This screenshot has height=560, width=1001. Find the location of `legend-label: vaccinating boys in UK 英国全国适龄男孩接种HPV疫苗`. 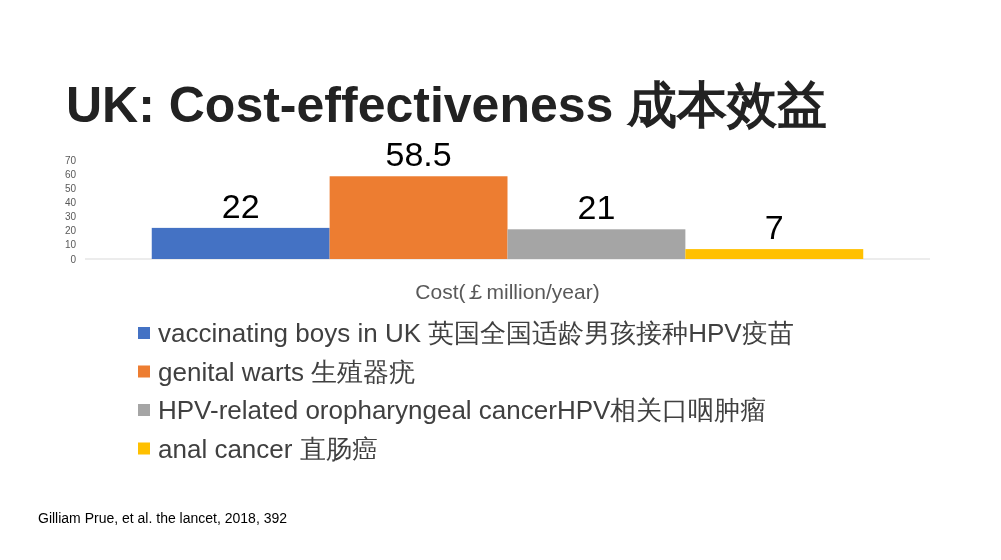

legend-label: vaccinating boys in UK 英国全国适龄男孩接种HPV疫苗 is located at coordinates (476, 333).